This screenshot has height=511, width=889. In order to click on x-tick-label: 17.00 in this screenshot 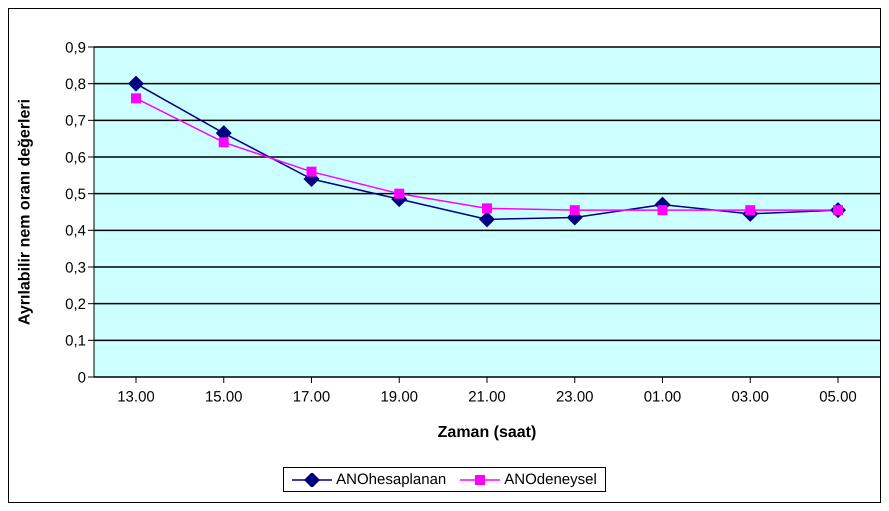, I will do `click(311, 397)`.